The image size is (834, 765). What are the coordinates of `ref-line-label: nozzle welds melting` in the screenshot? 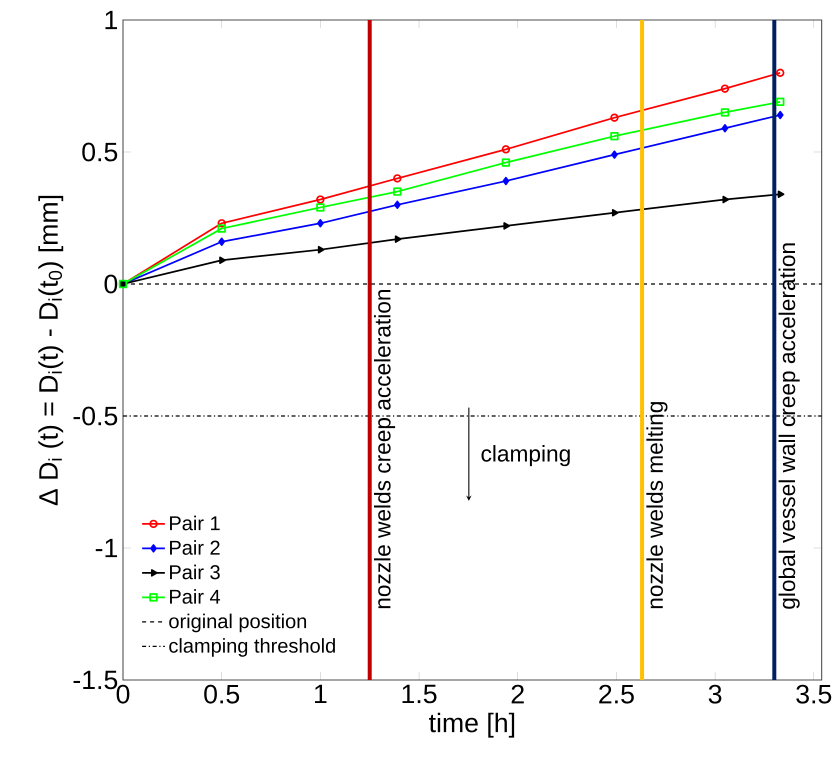 It's located at (657, 505).